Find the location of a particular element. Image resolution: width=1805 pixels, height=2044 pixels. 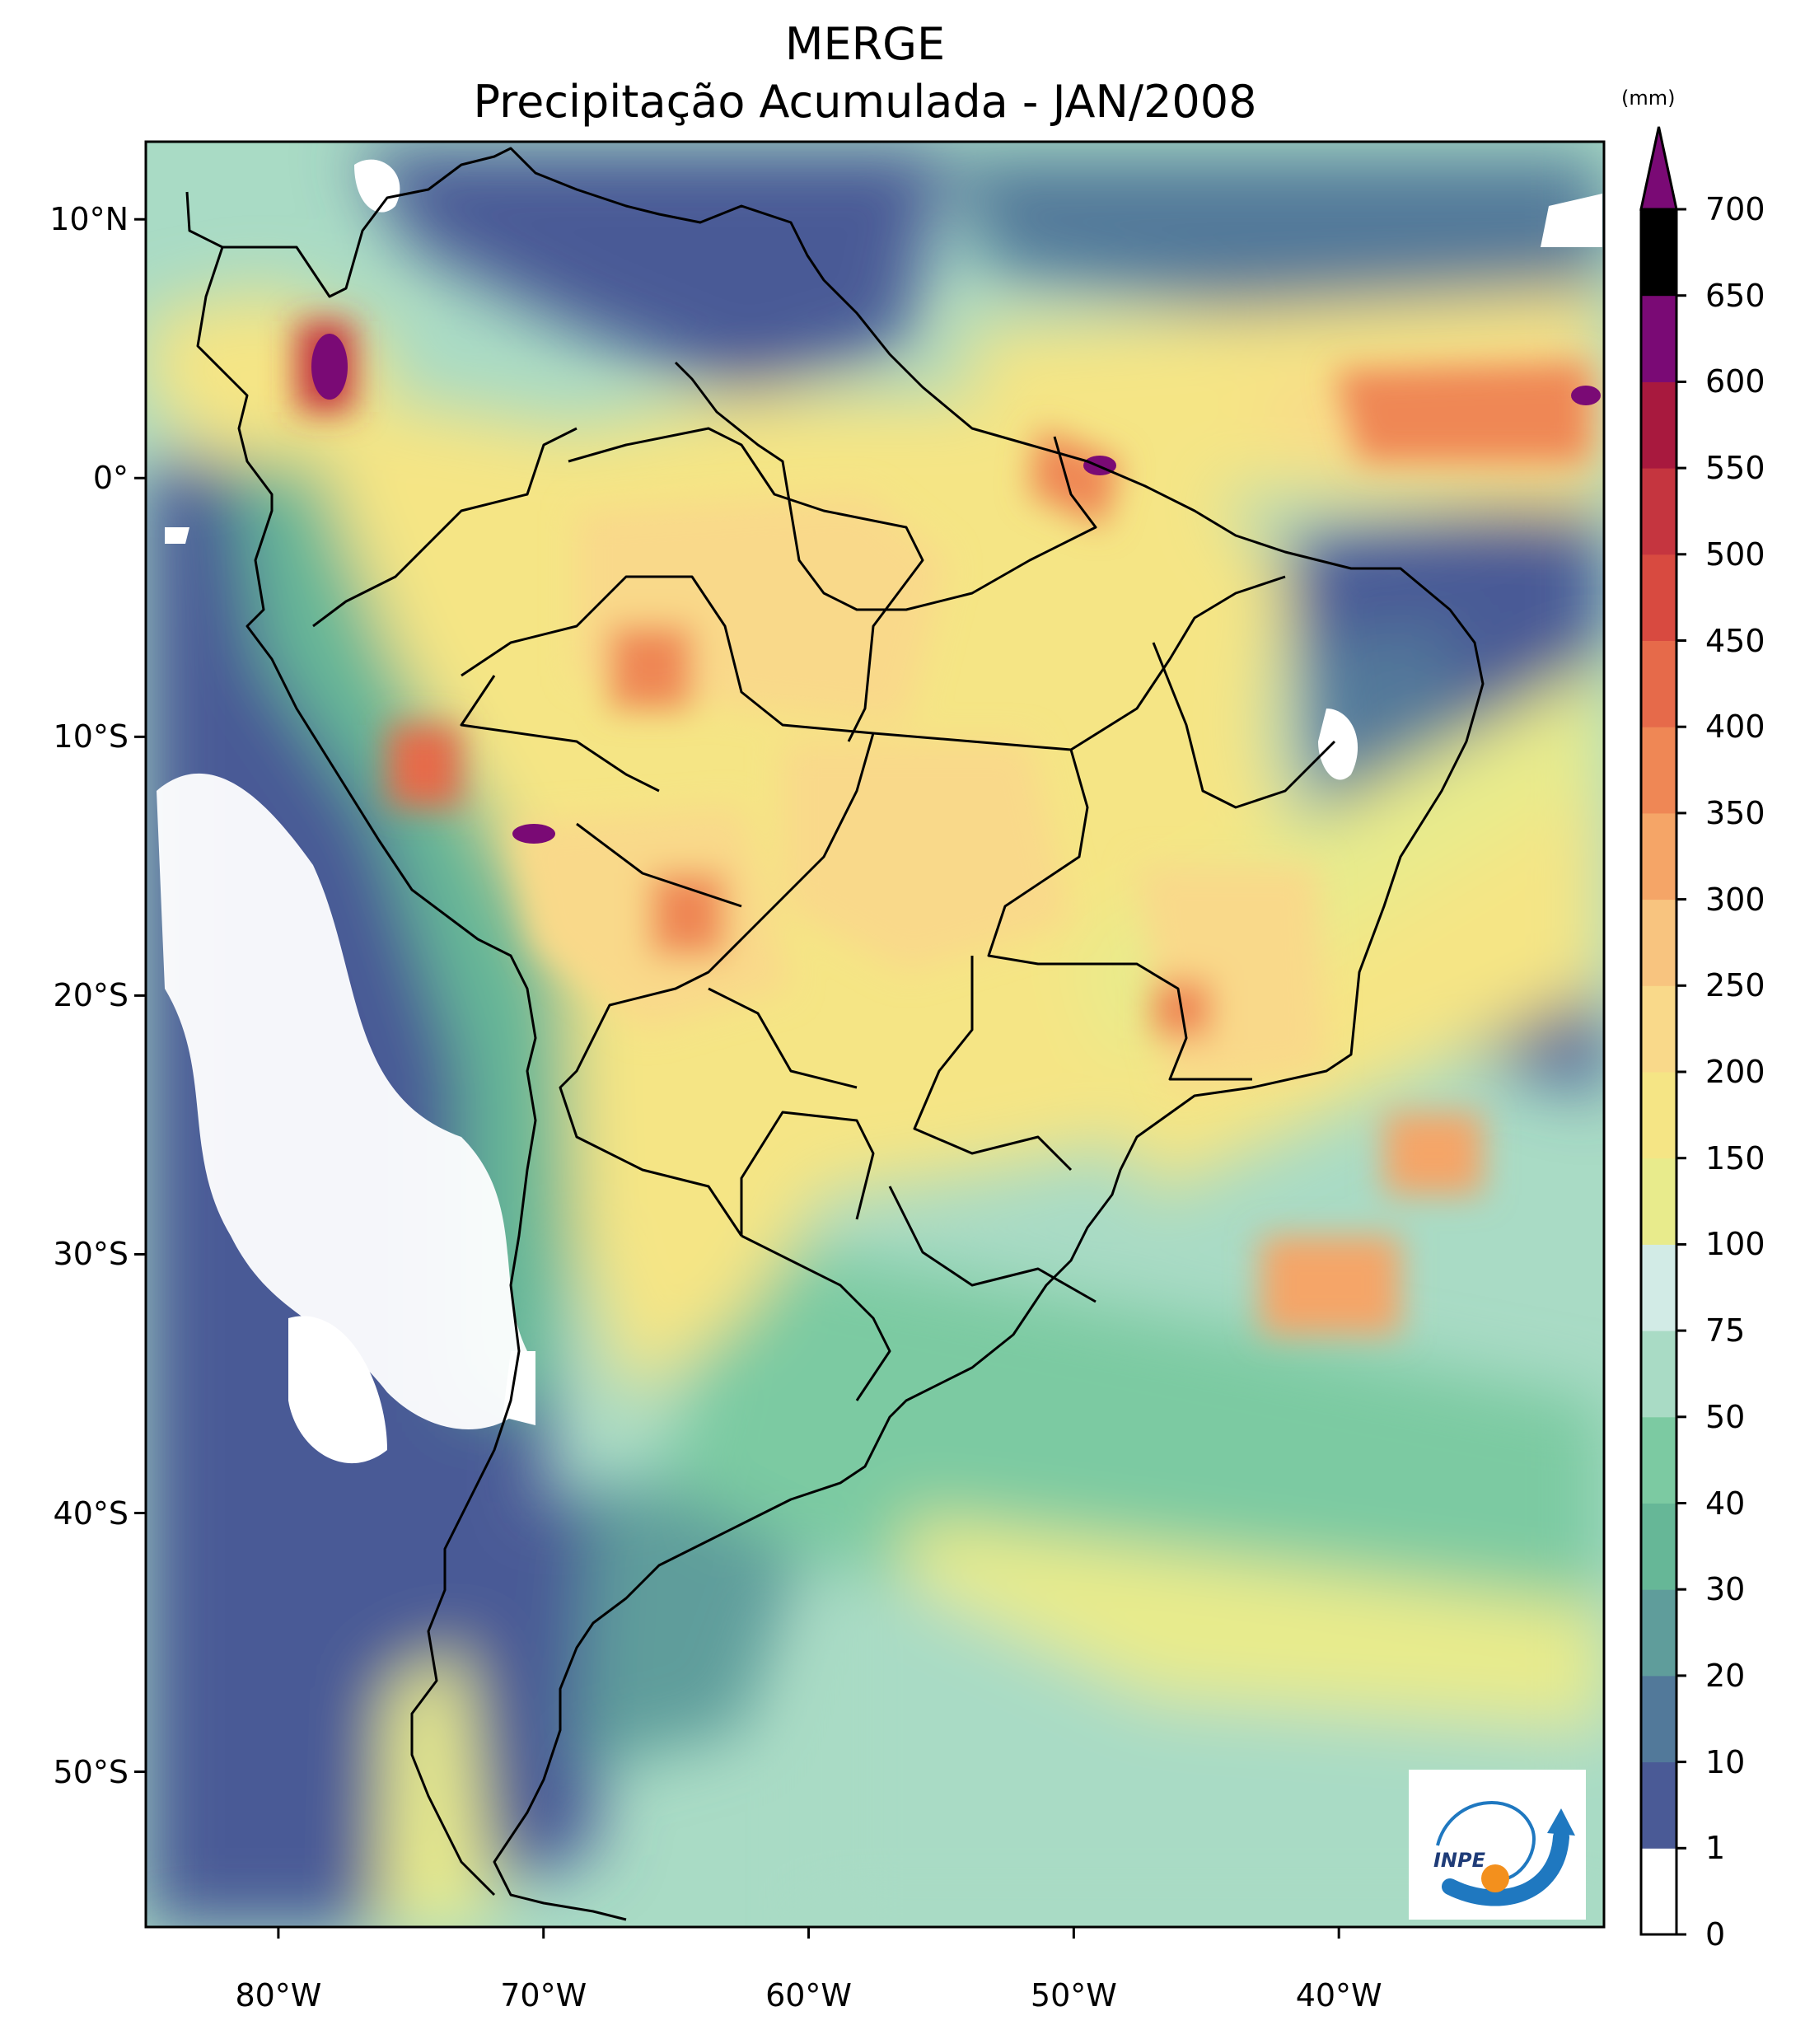

colorbar-tick-label: 1 is located at coordinates (1716, 1848).